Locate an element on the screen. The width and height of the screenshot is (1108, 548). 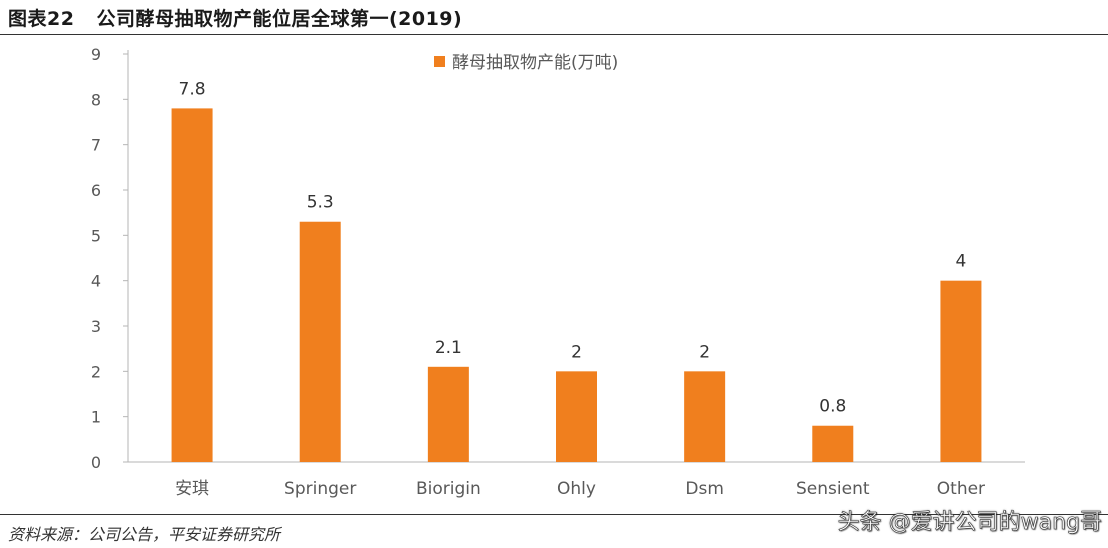
y-tick-label: 5 is located at coordinates (96, 235).